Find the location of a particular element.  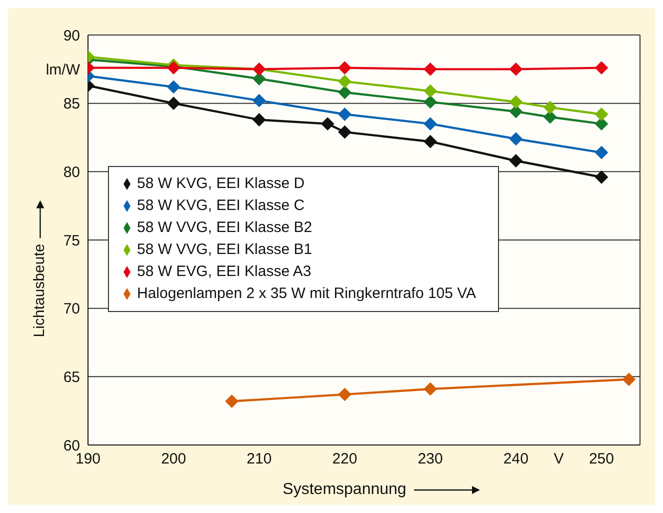

x-tick-label: 200 is located at coordinates (173, 459).